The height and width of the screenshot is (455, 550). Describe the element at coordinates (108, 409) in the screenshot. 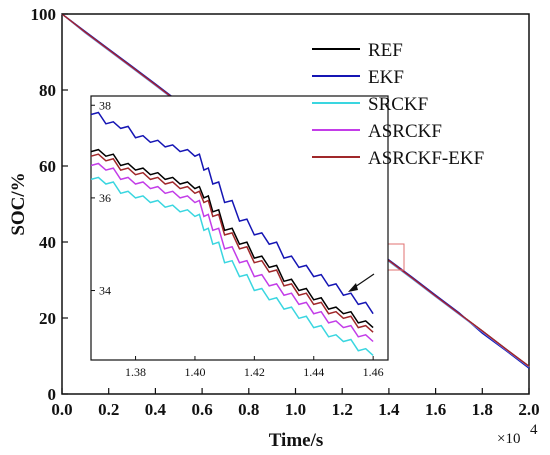

I see `x-tick-label: 0.2` at that location.